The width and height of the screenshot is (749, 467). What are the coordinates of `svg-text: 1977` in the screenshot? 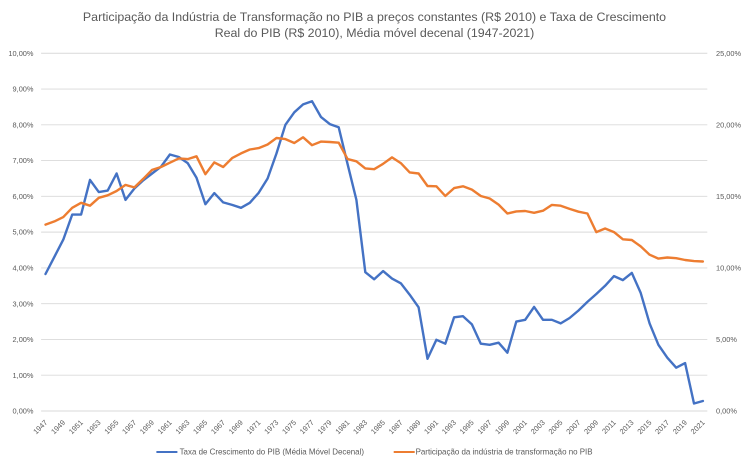 It's located at (307, 427).